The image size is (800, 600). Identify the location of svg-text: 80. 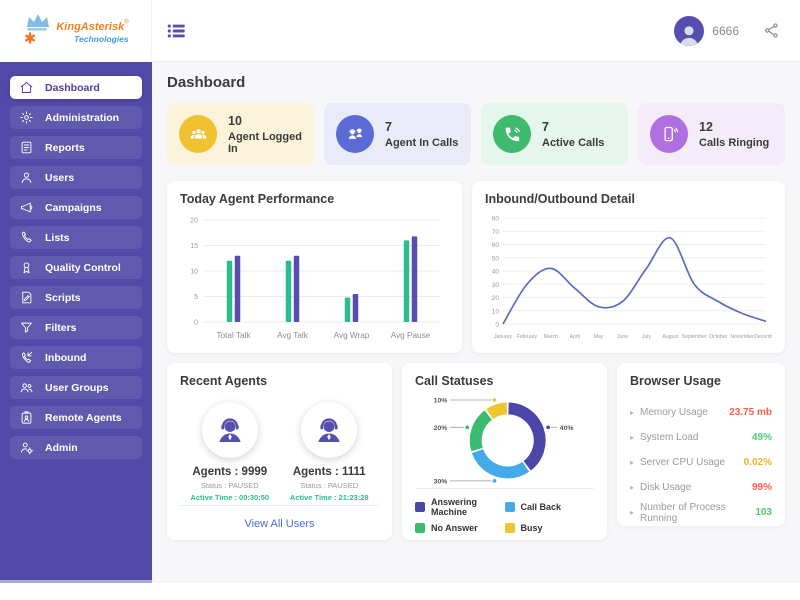
(496, 219).